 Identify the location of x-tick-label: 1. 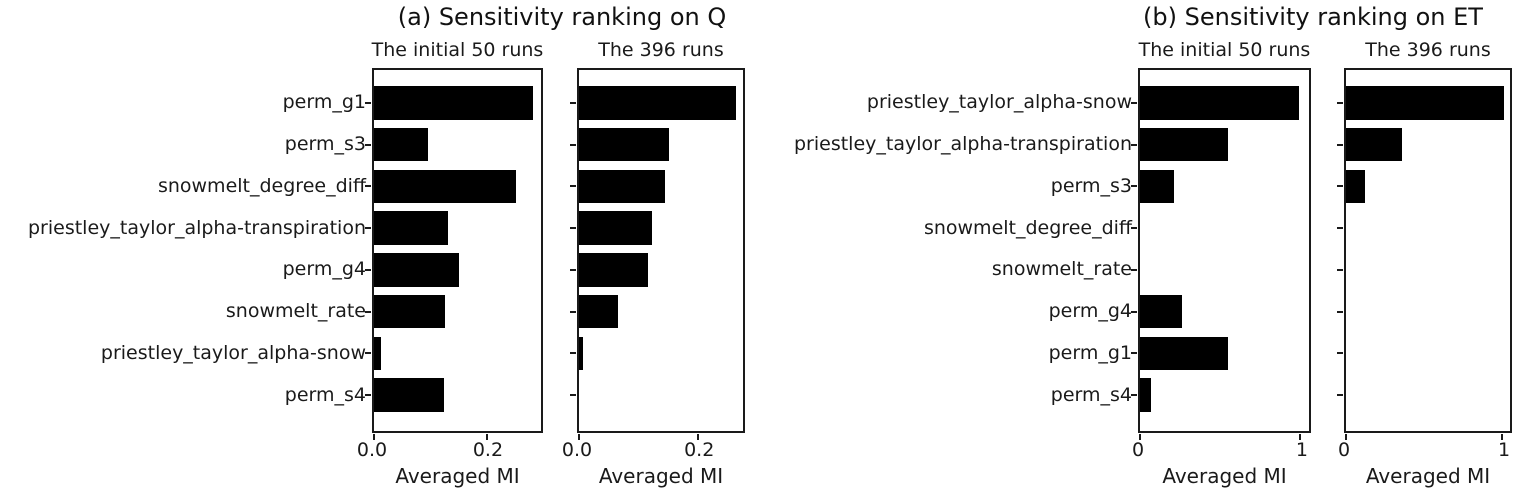
(1302, 450).